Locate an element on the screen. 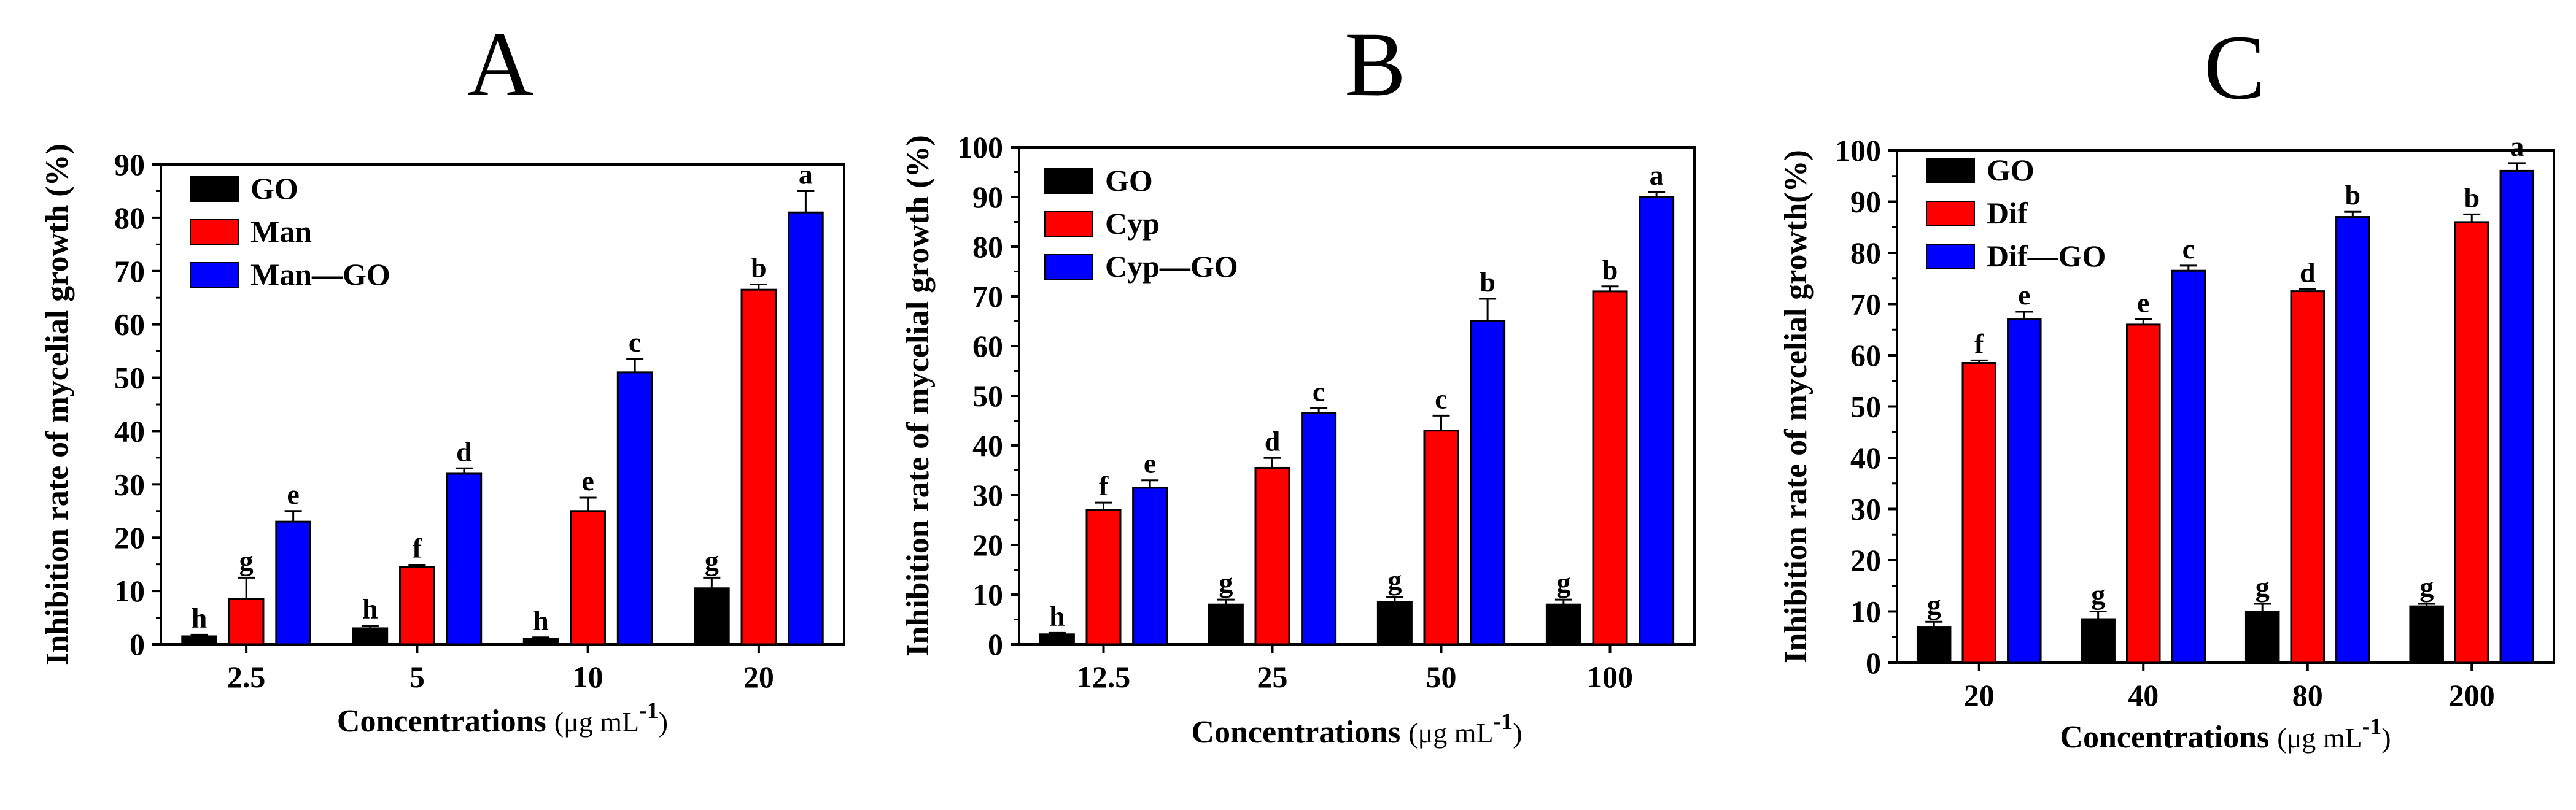 Image resolution: width=2576 pixels, height=810 pixels. y-tick-label: 50 is located at coordinates (987, 396).